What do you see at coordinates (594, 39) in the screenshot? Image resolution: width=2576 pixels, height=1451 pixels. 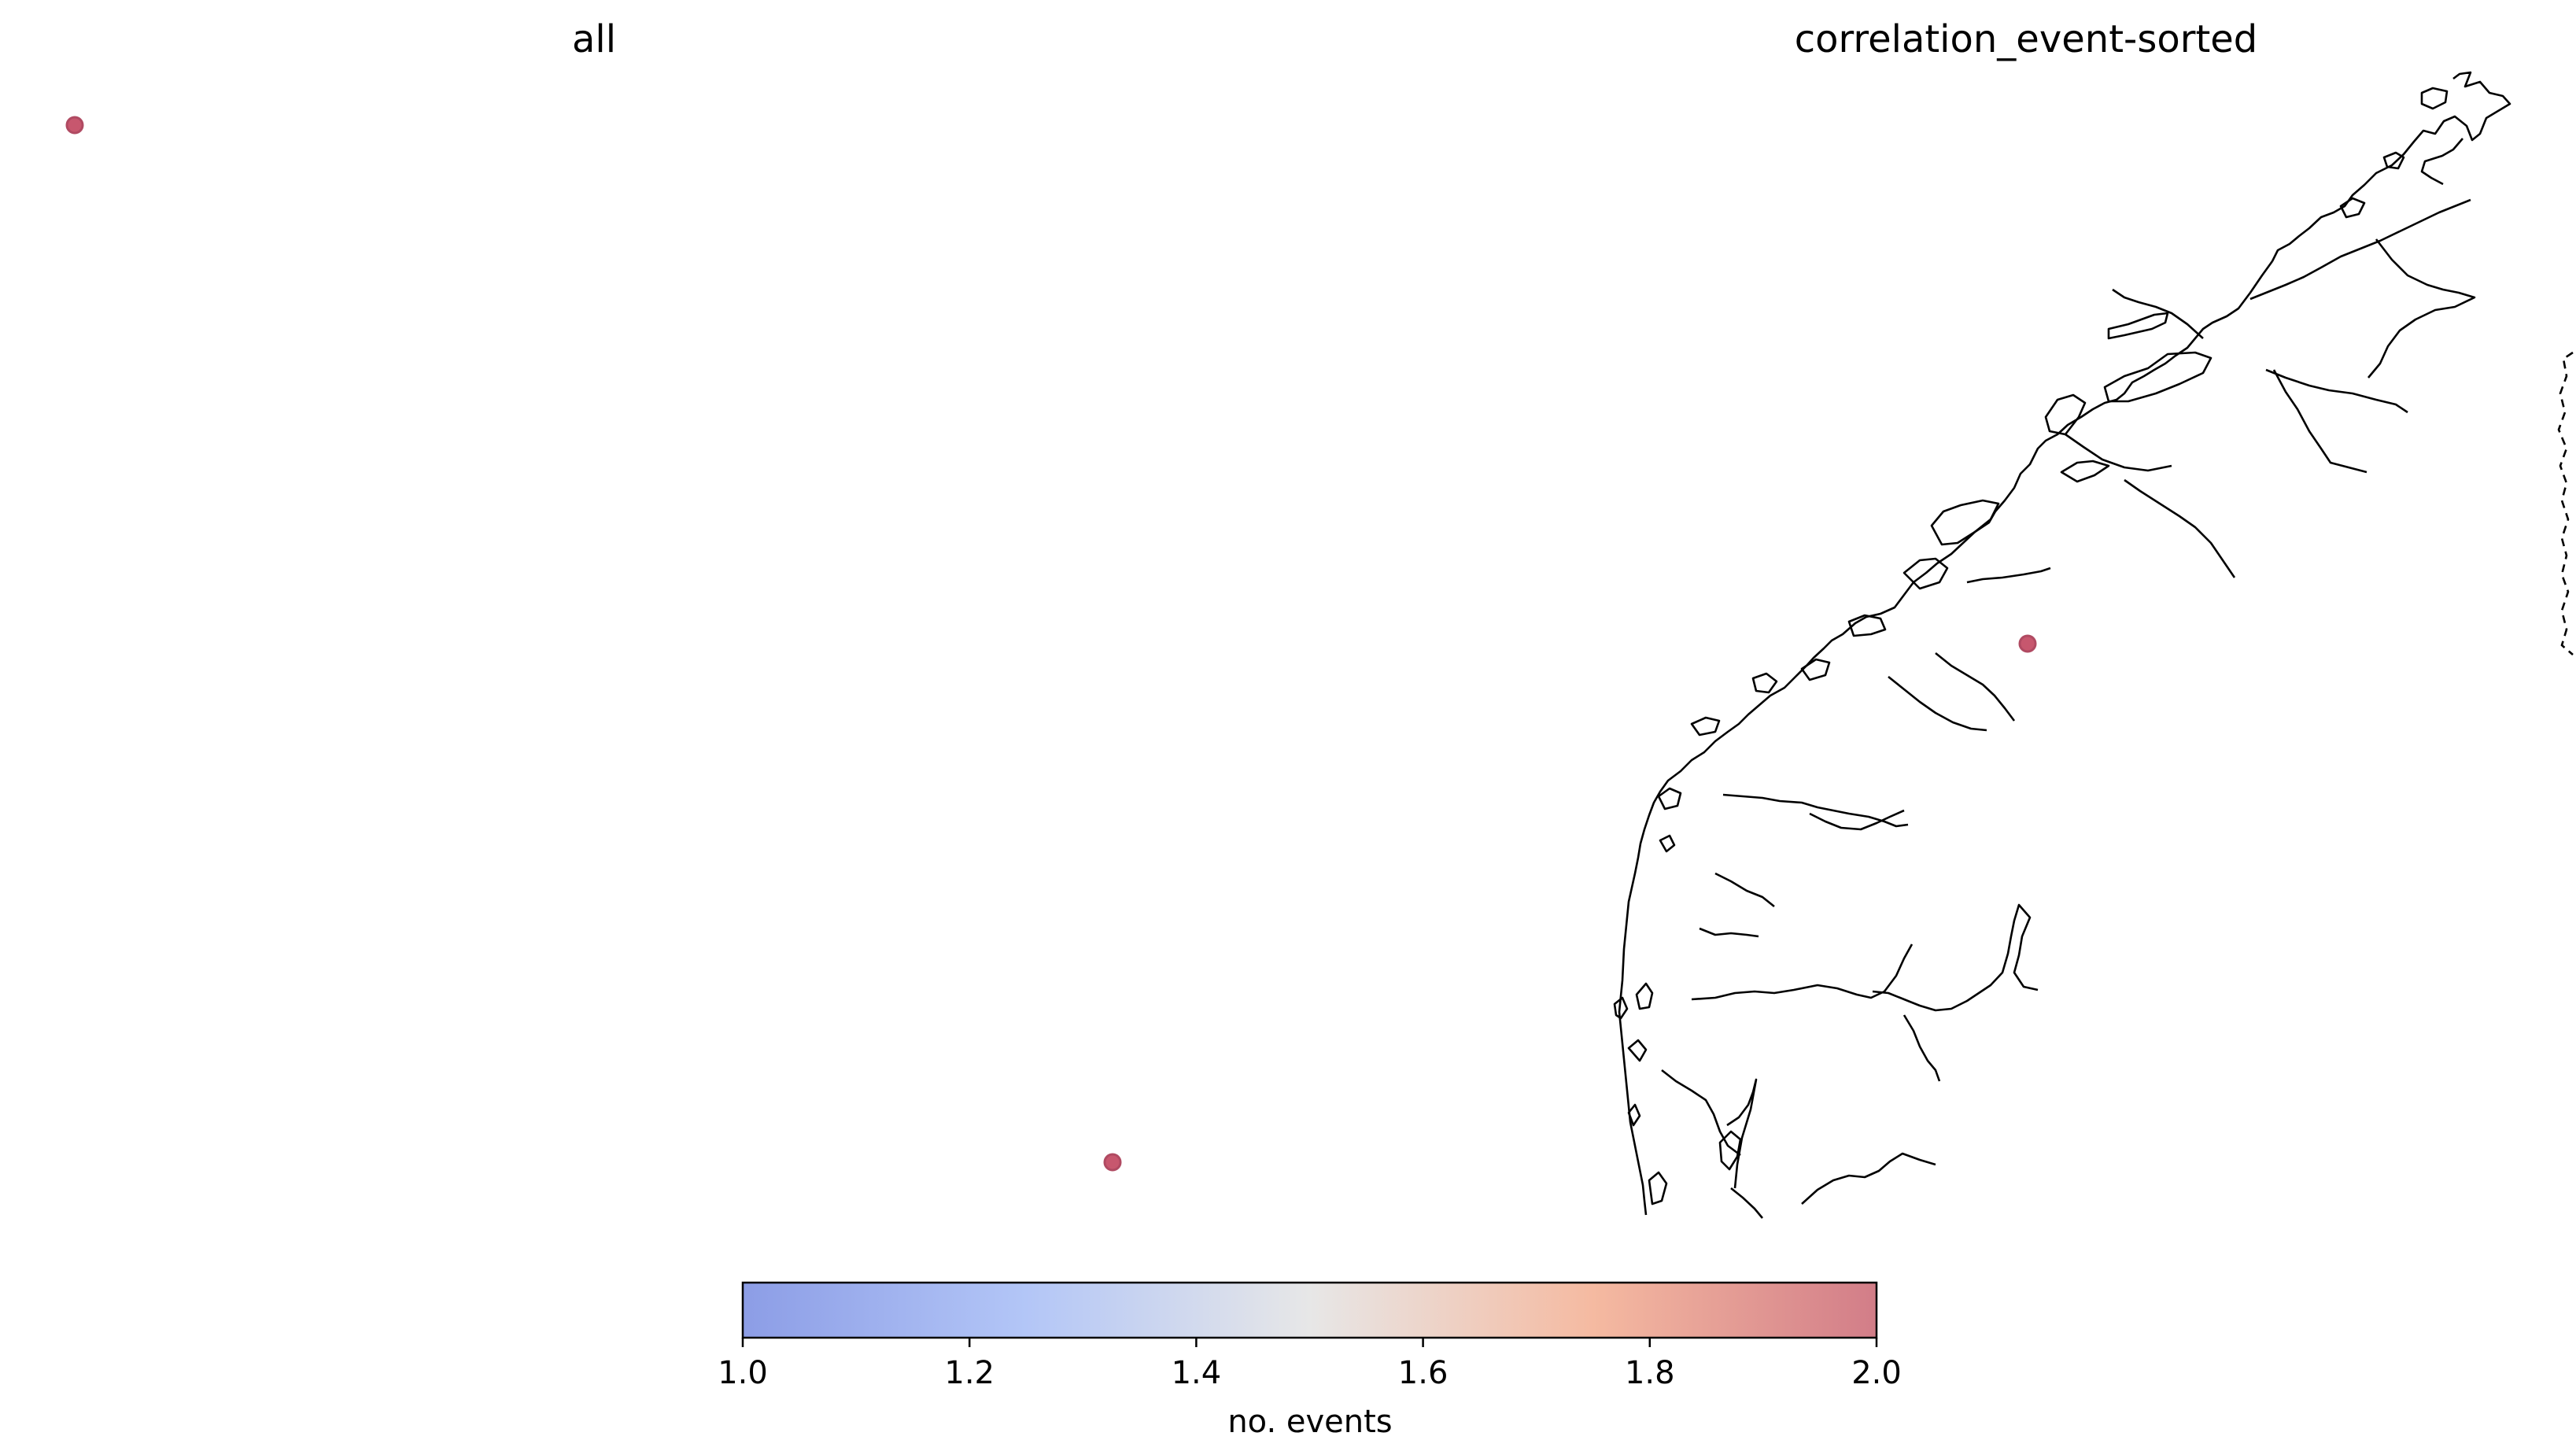 I see `panel-title-all: all` at bounding box center [594, 39].